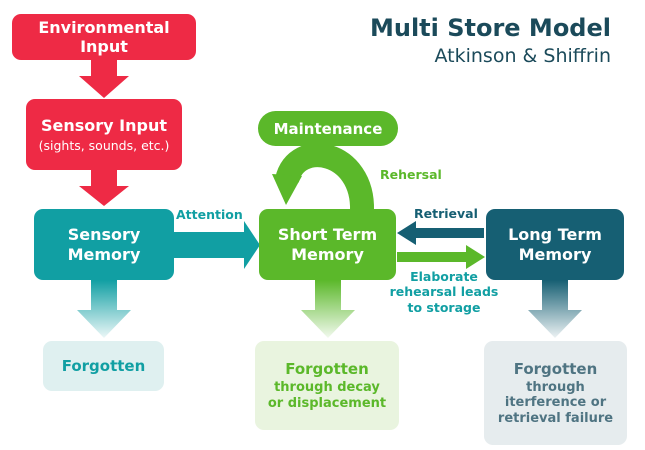 The image size is (645, 450). I want to click on forgotten-ltm-line3: retrieval failure, so click(555, 418).